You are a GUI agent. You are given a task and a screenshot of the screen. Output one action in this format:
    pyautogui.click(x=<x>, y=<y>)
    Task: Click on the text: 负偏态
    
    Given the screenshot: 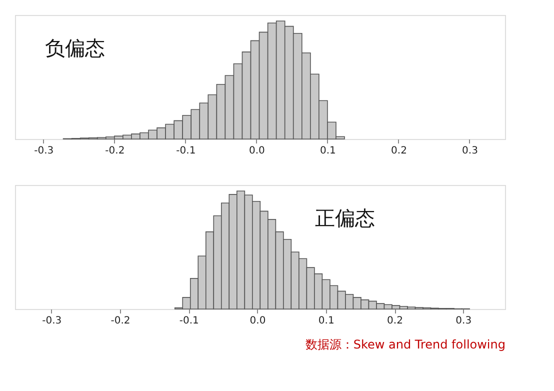 What is the action you would take?
    pyautogui.click(x=75, y=48)
    